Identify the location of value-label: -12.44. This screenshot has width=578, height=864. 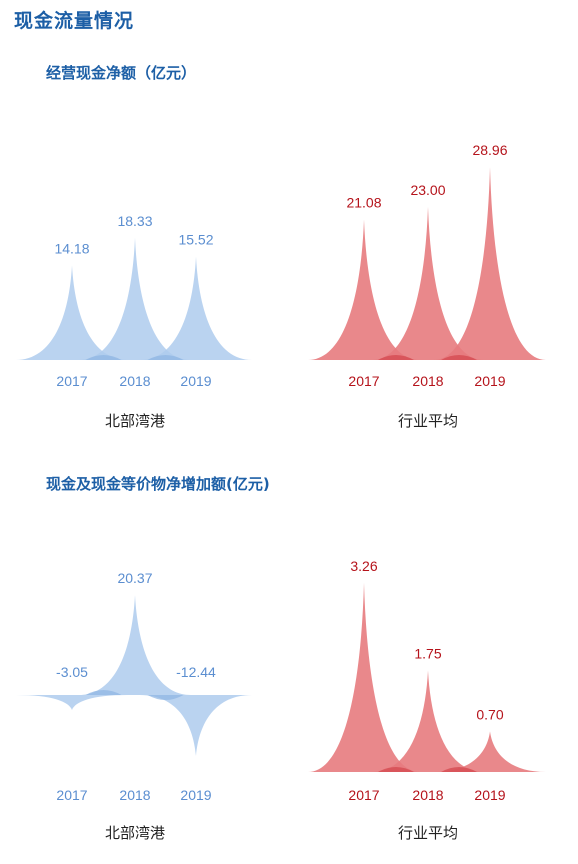
(196, 672).